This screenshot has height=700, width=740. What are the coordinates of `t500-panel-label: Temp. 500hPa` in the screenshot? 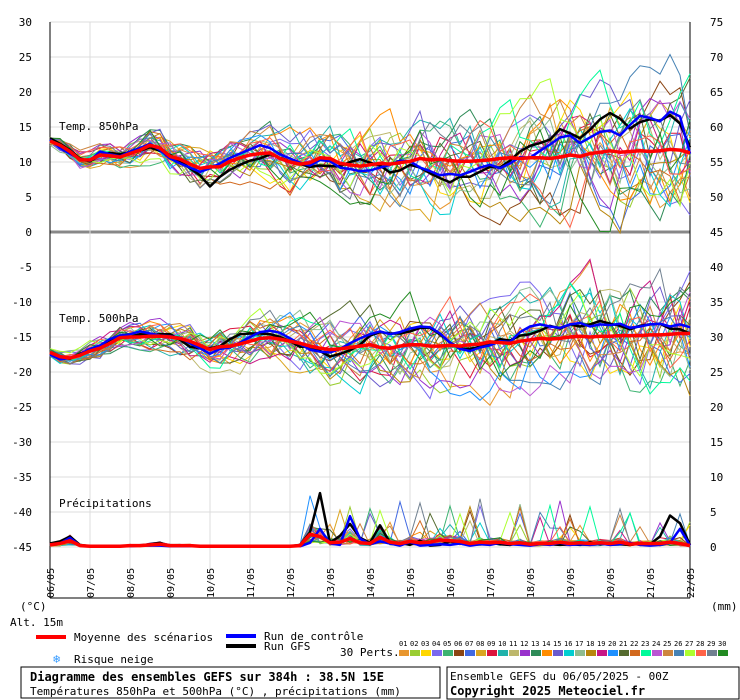 It's located at (98, 318).